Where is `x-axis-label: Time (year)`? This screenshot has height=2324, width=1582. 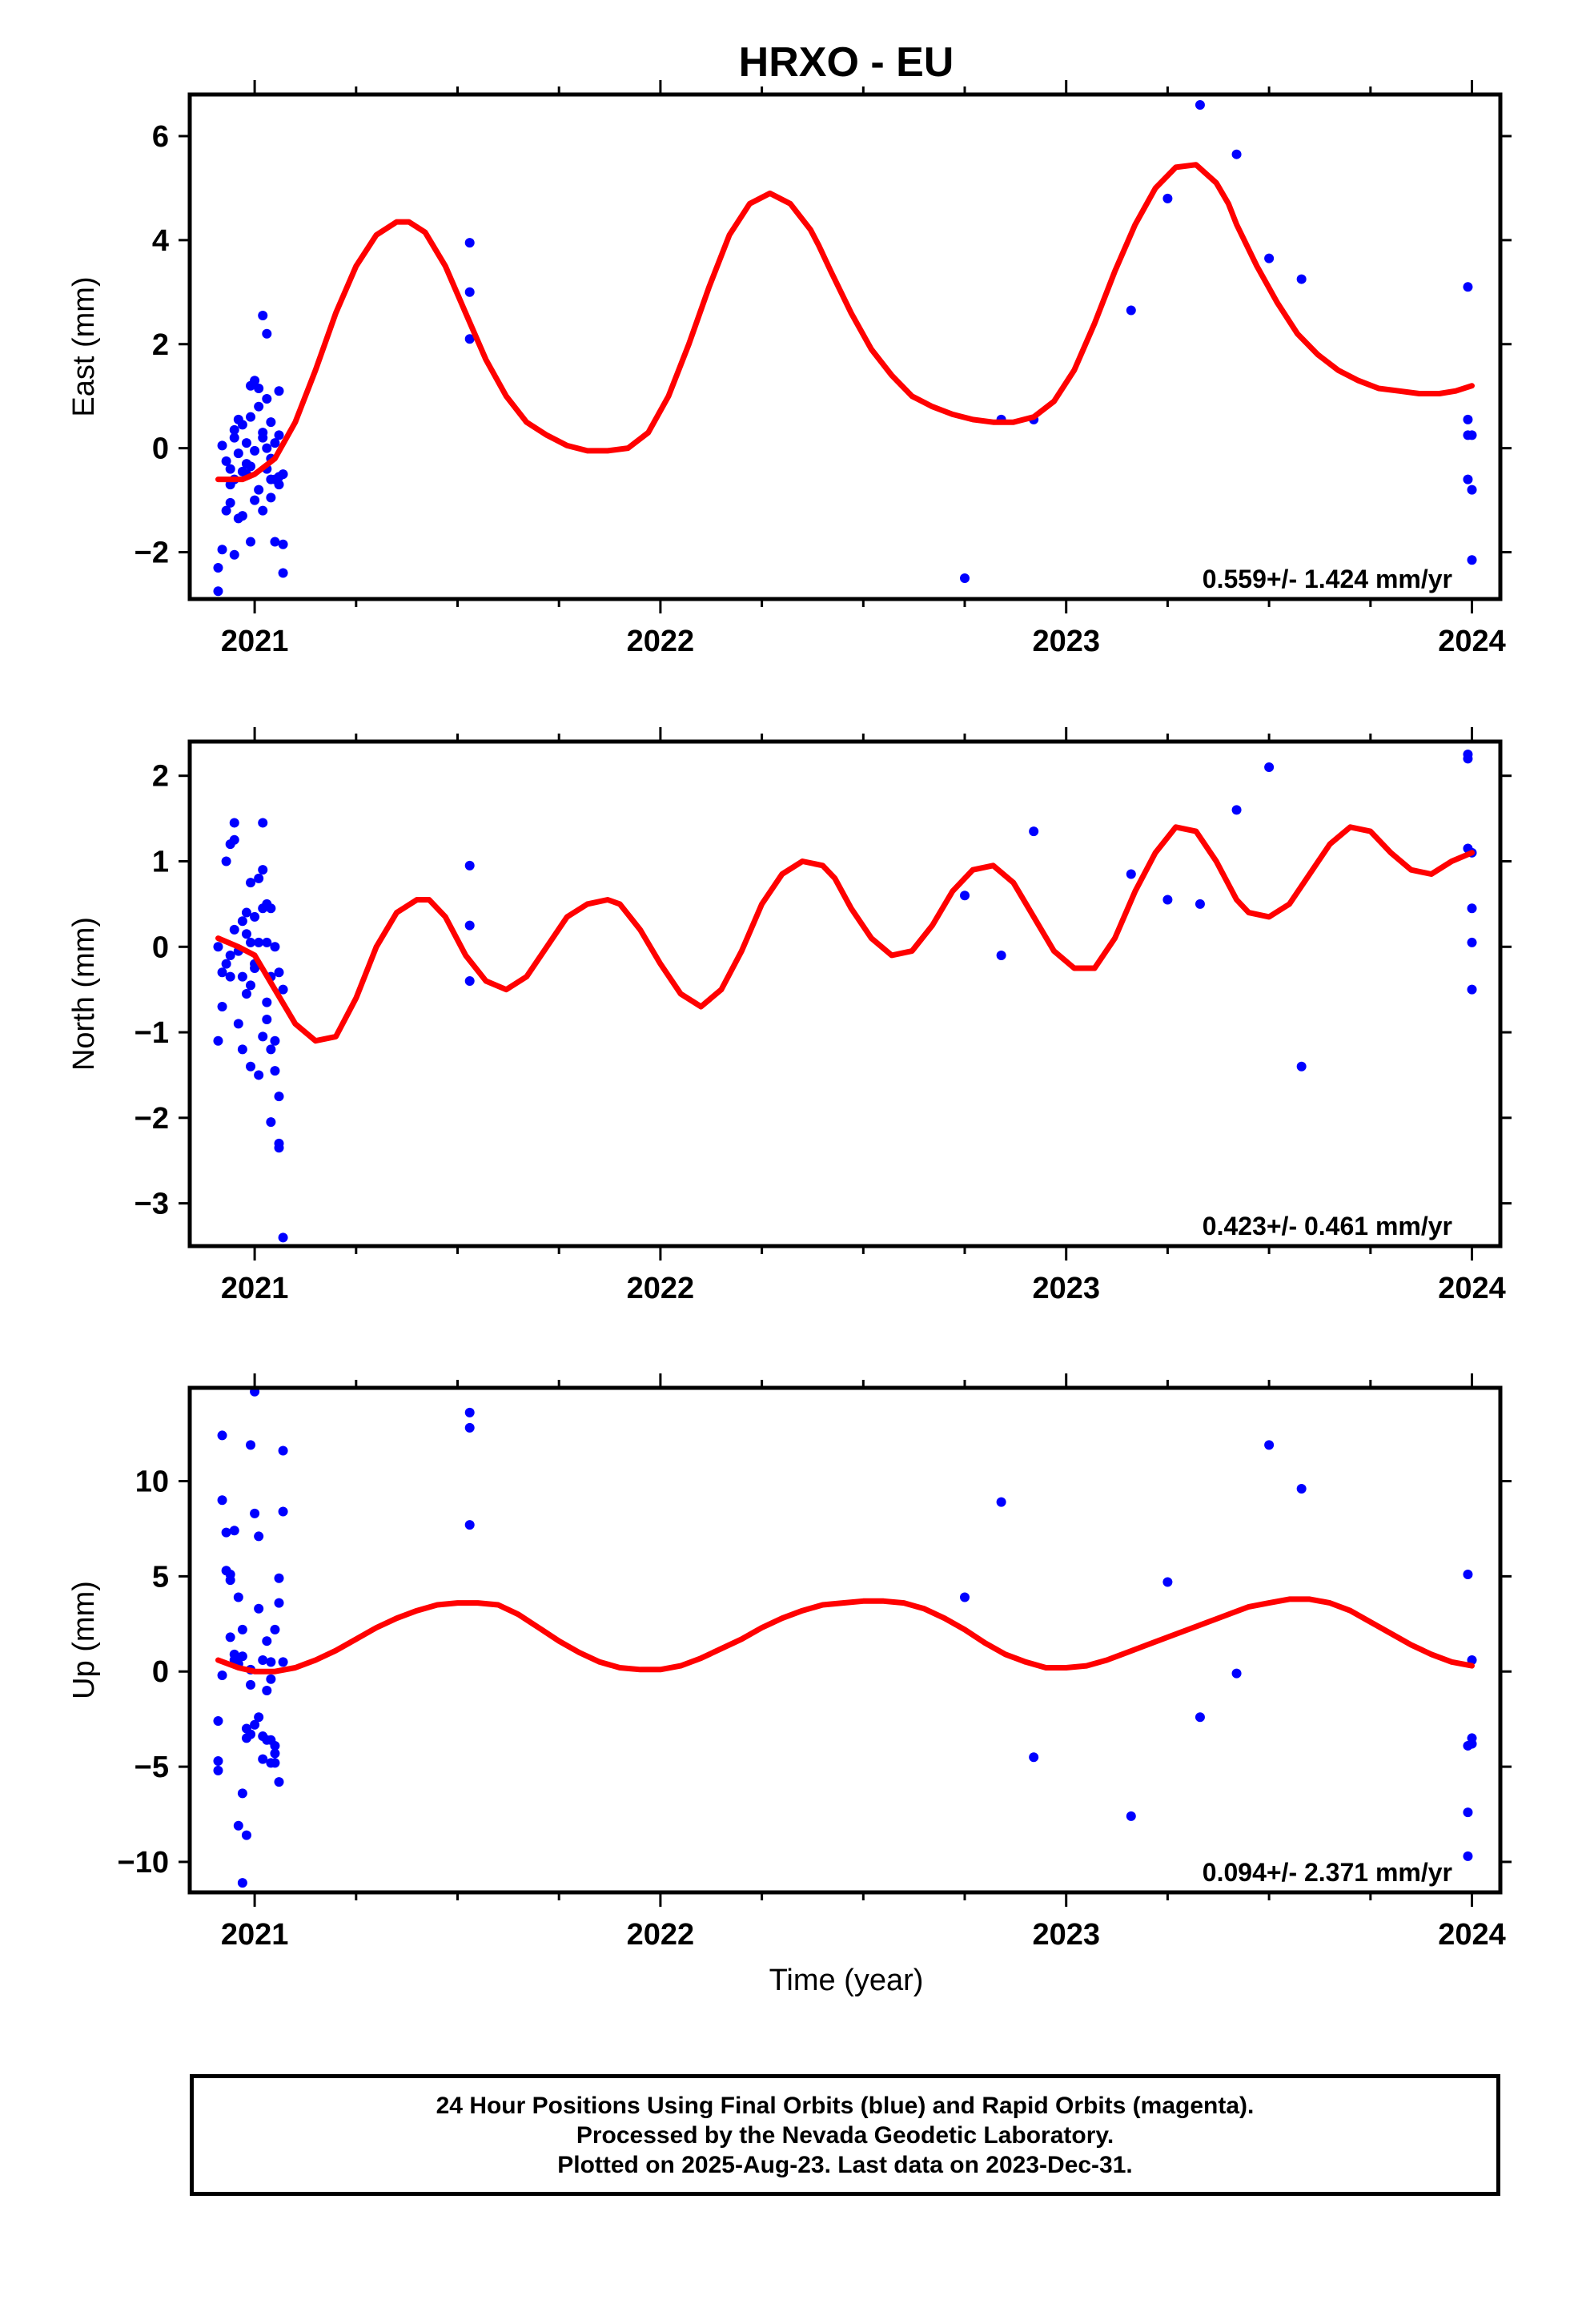 x-axis-label: Time (year) is located at coordinates (847, 1981).